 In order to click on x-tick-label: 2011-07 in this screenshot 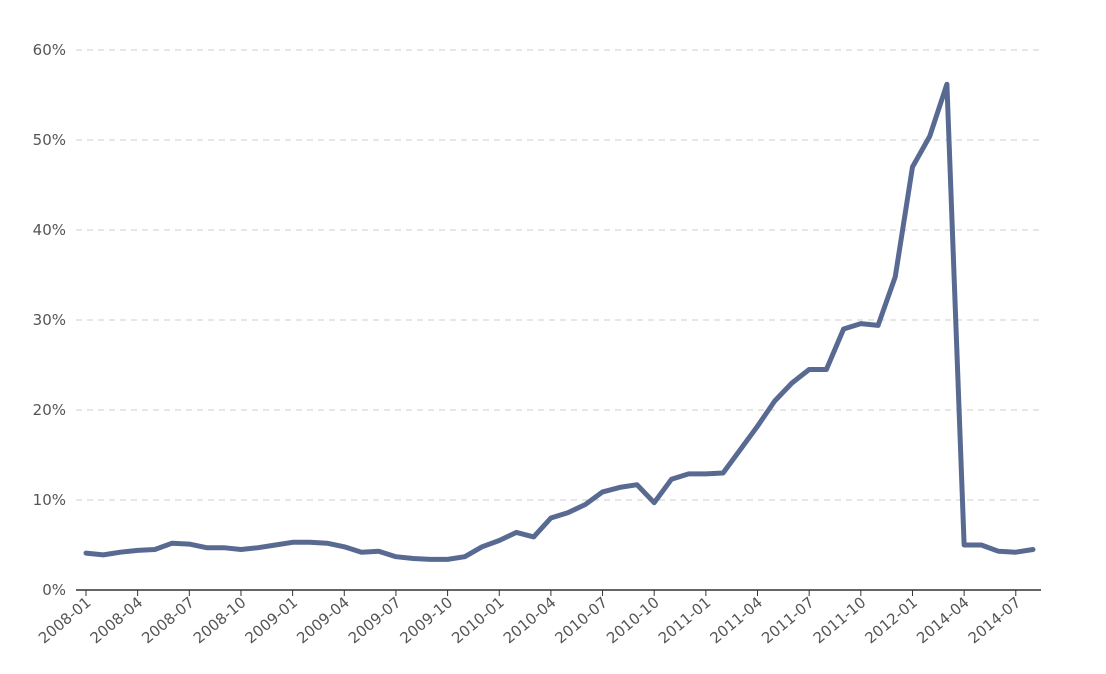, I will do `click(788, 620)`.